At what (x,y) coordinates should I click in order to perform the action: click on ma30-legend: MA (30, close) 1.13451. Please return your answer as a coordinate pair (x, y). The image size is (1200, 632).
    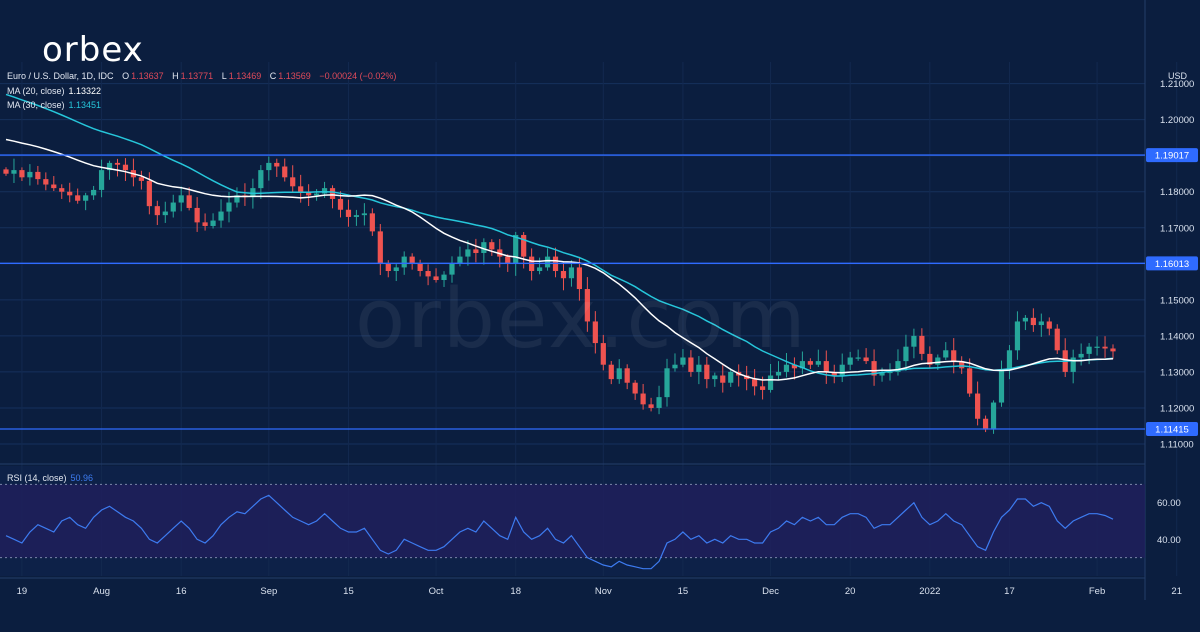
    Looking at the image, I should click on (54, 105).